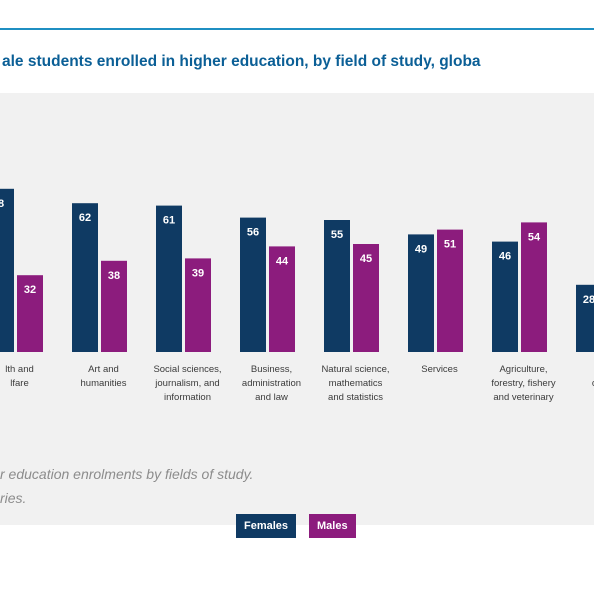  Describe the element at coordinates (103, 376) in the screenshot. I see `category-label-1: Art and humanities` at that location.